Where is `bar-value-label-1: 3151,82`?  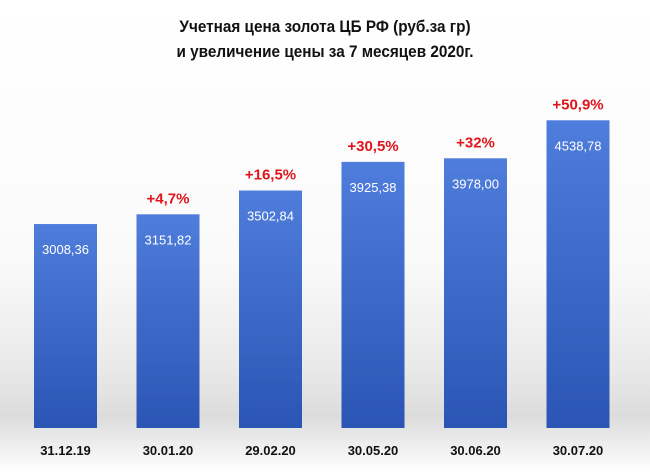 bar-value-label-1: 3151,82 is located at coordinates (168, 239).